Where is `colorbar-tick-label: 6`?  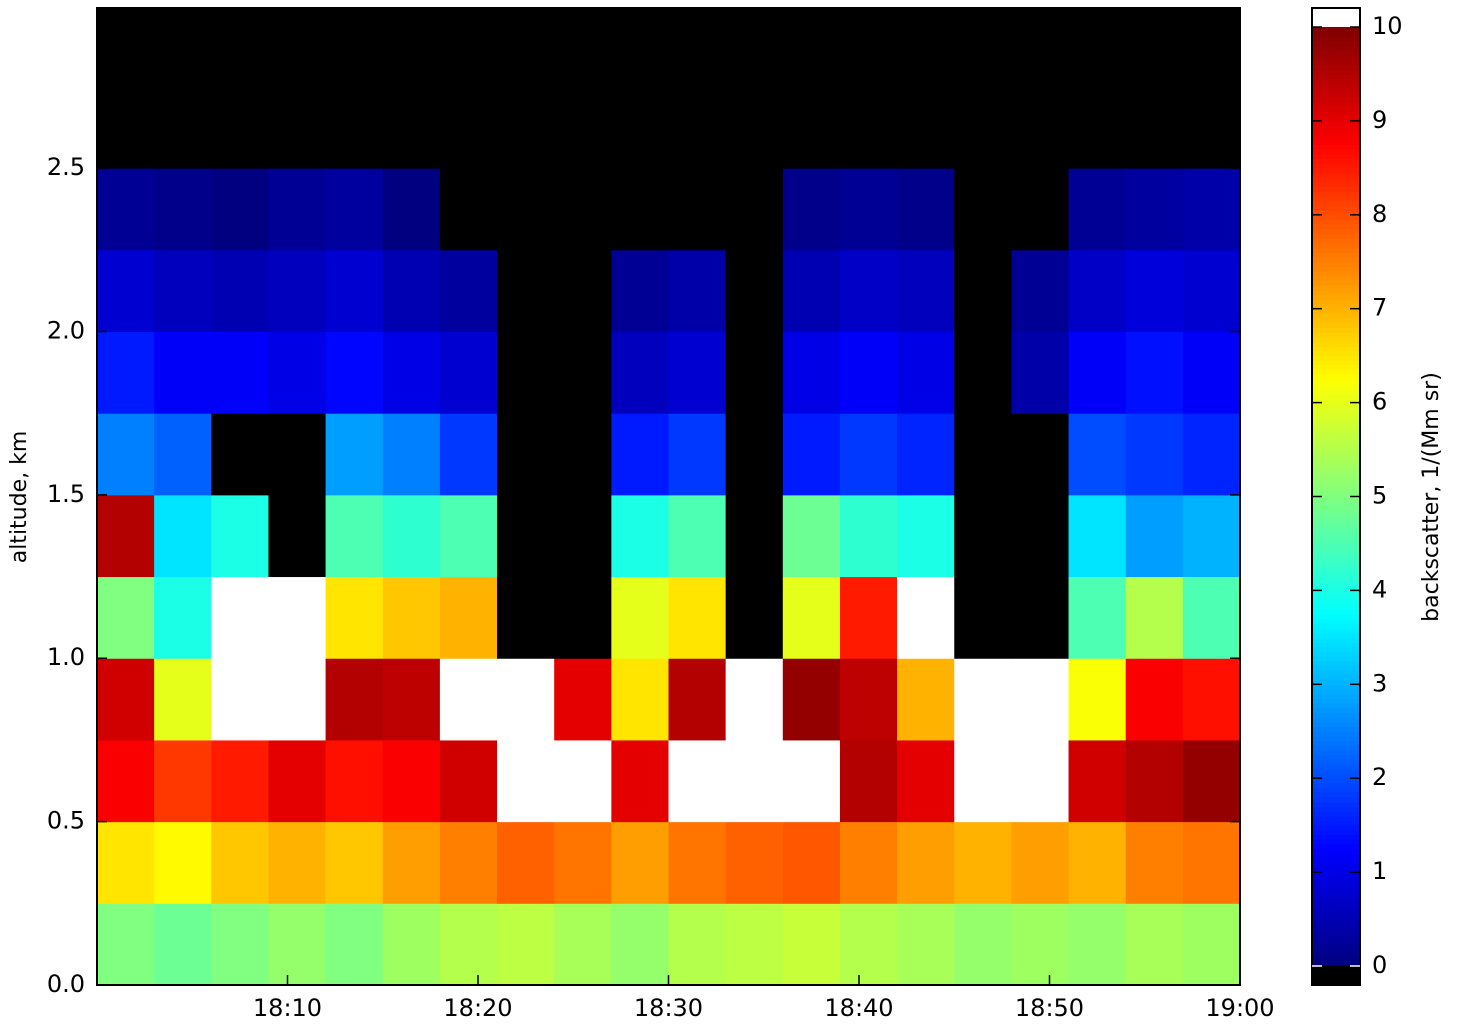
colorbar-tick-label: 6 is located at coordinates (1379, 402).